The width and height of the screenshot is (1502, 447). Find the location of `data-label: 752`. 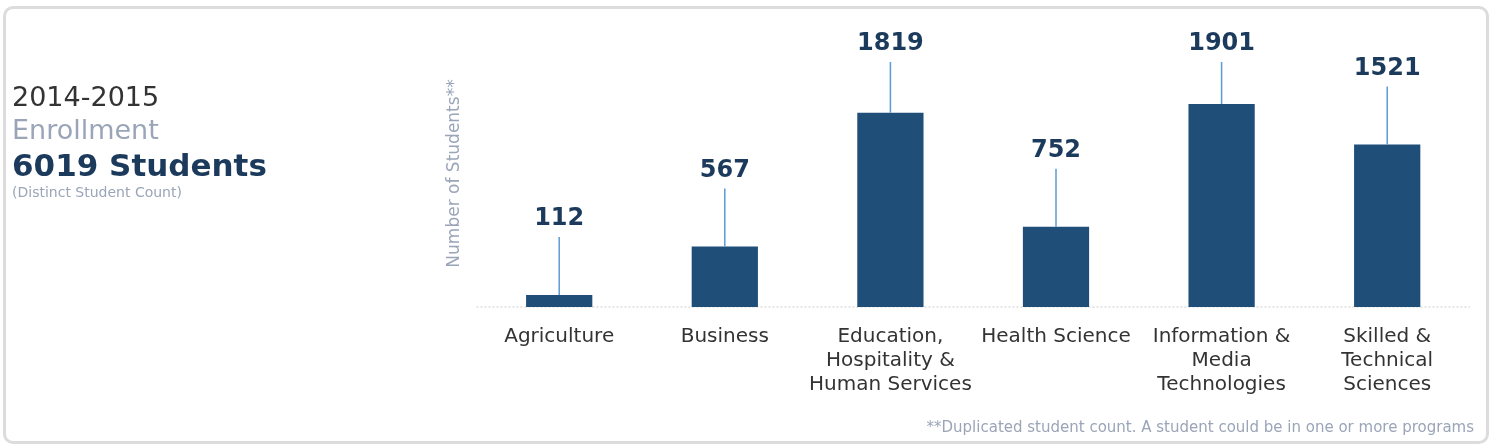

data-label: 752 is located at coordinates (1056, 148).